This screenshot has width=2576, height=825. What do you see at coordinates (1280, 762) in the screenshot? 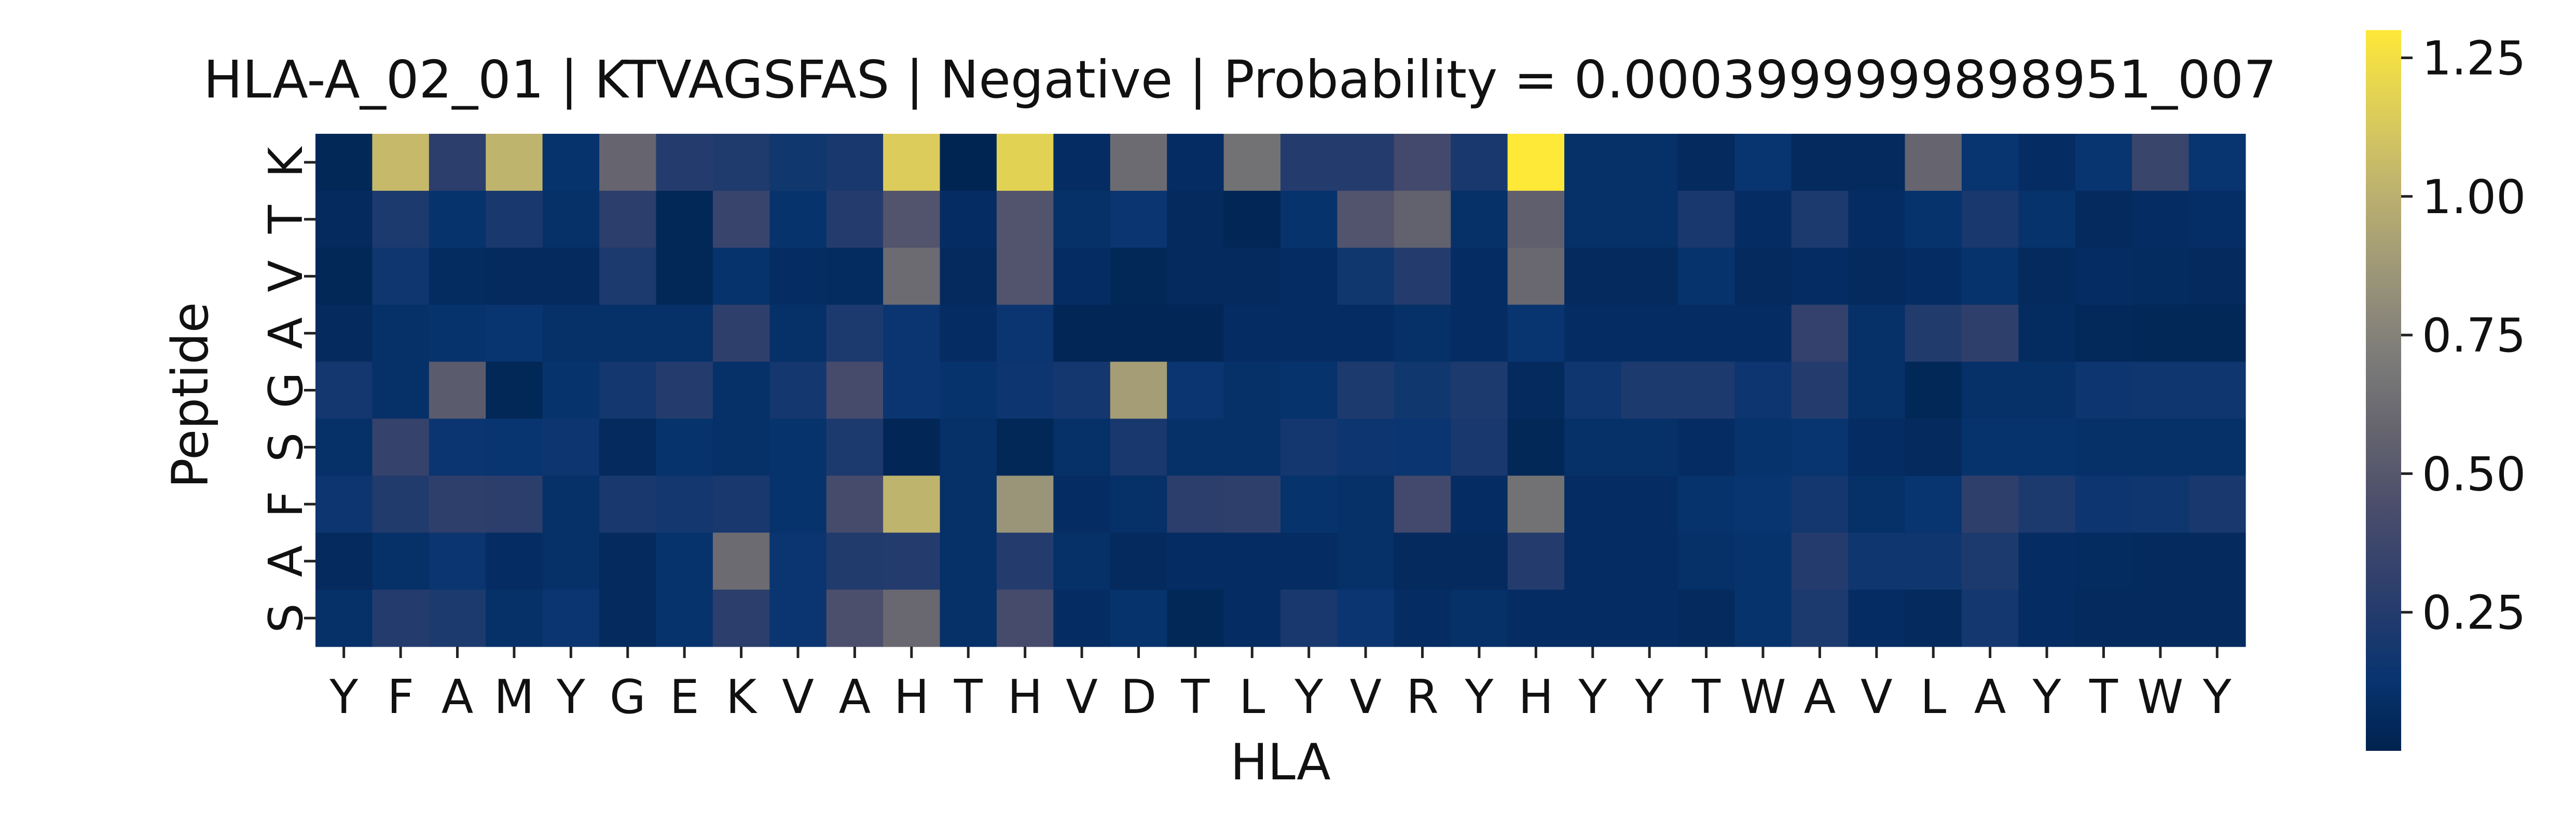
I see `x-axis-label: HLA` at bounding box center [1280, 762].